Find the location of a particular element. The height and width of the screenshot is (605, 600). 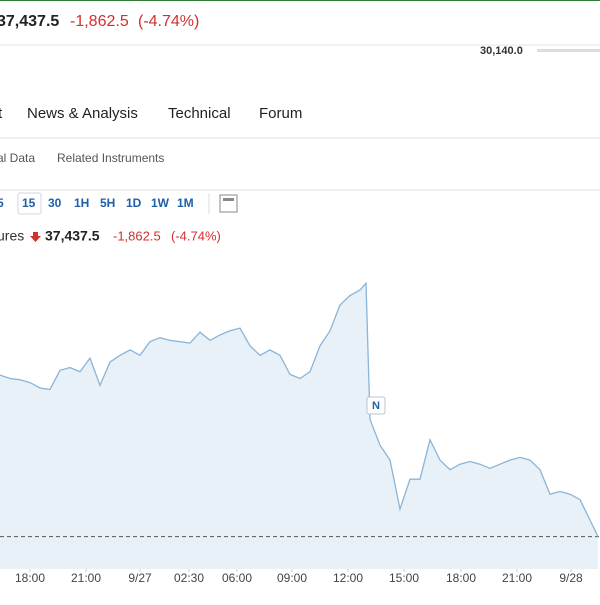

nav-tab: Technical is located at coordinates (199, 113).